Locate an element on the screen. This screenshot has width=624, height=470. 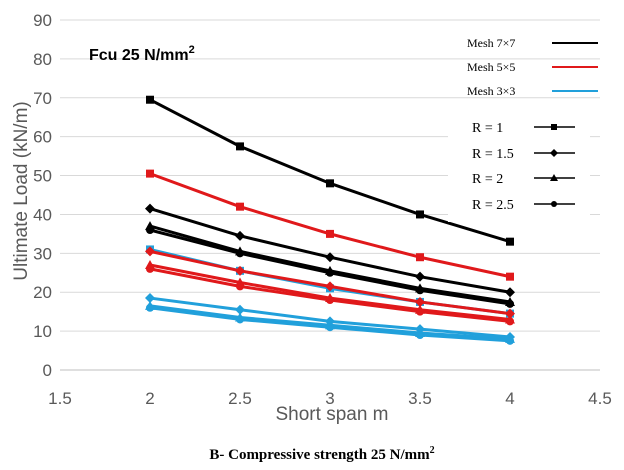
x-axis-title: Short span m is located at coordinates (332, 414).